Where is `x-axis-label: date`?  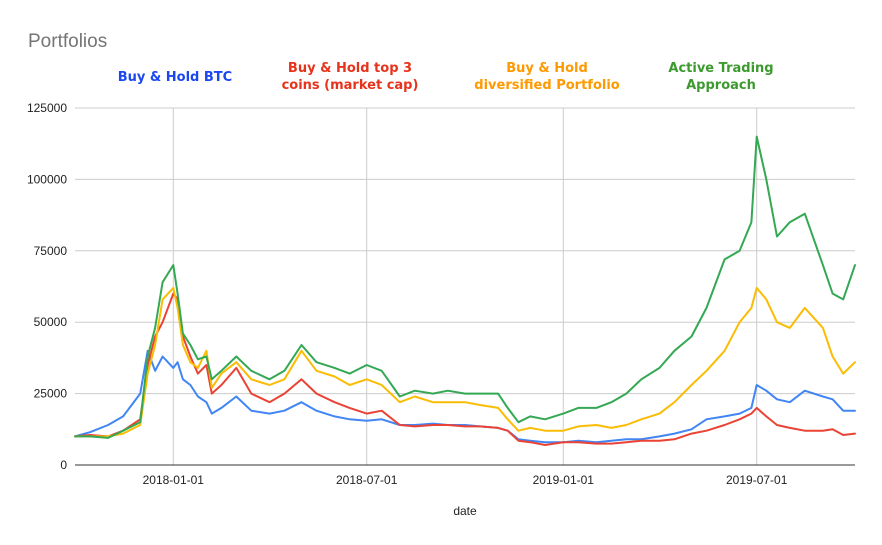 x-axis-label: date is located at coordinates (465, 511).